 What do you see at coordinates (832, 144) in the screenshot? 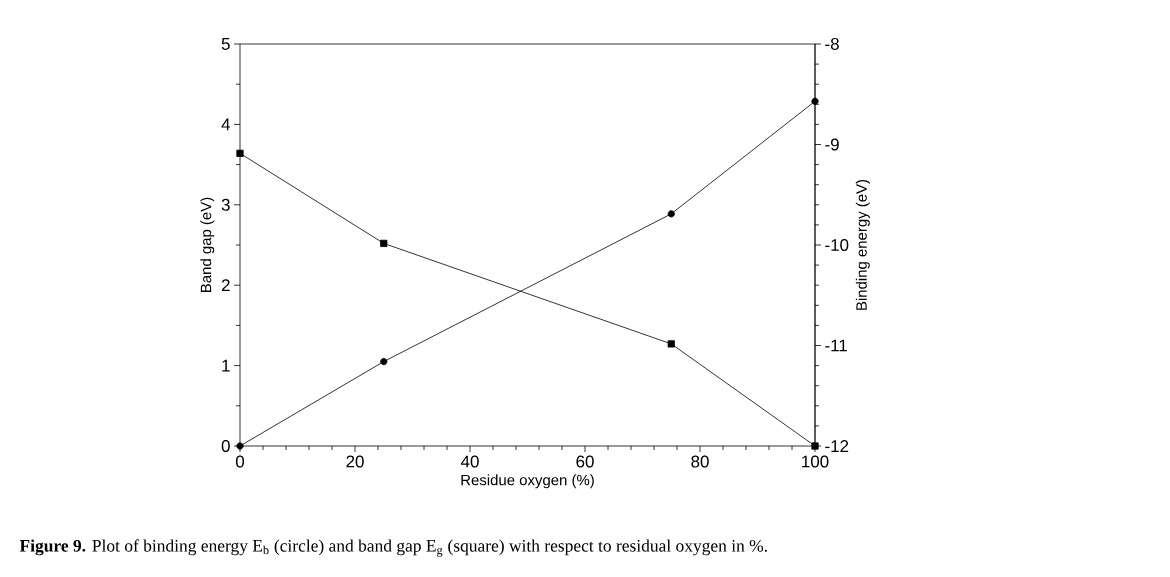
I see `y2-tick-label: -9` at bounding box center [832, 144].